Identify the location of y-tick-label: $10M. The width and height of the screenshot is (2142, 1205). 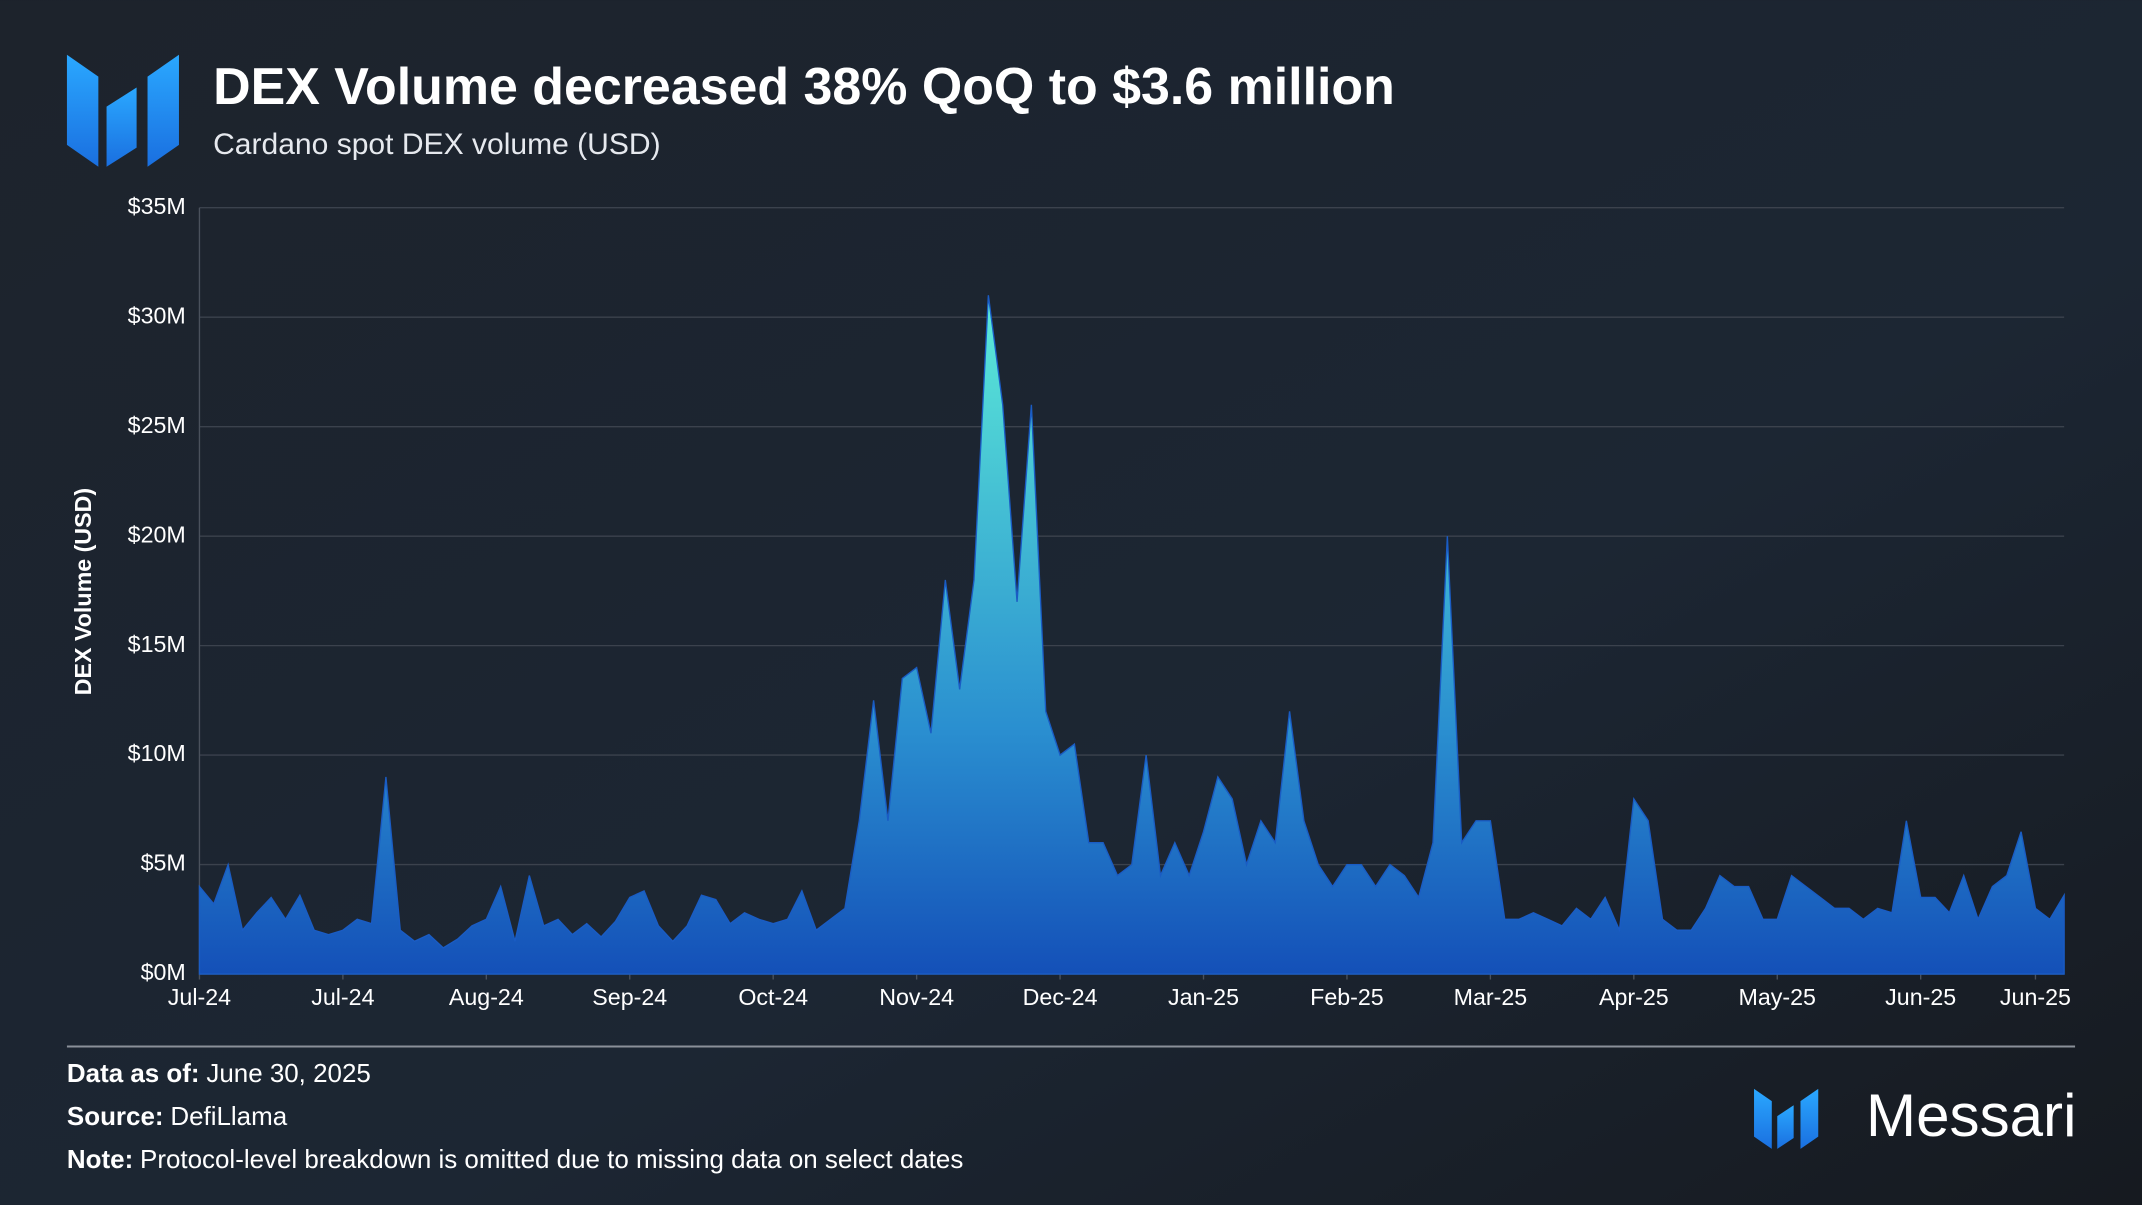
(157, 753).